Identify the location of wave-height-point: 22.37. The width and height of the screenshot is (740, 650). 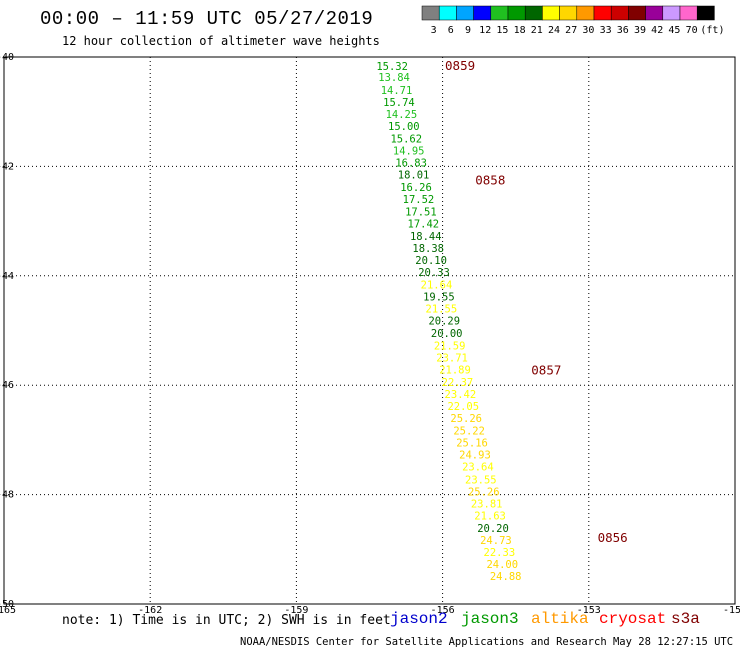
(458, 383).